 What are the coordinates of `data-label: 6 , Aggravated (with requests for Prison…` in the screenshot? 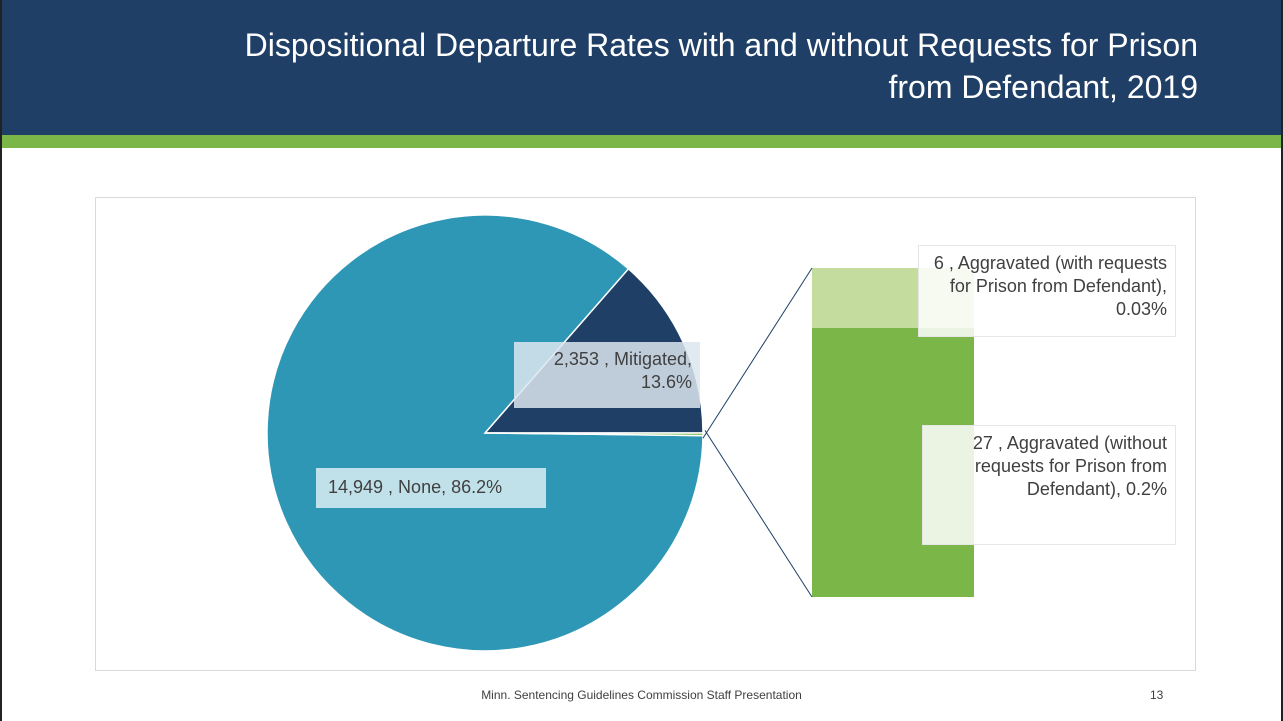 It's located at (1047, 291).